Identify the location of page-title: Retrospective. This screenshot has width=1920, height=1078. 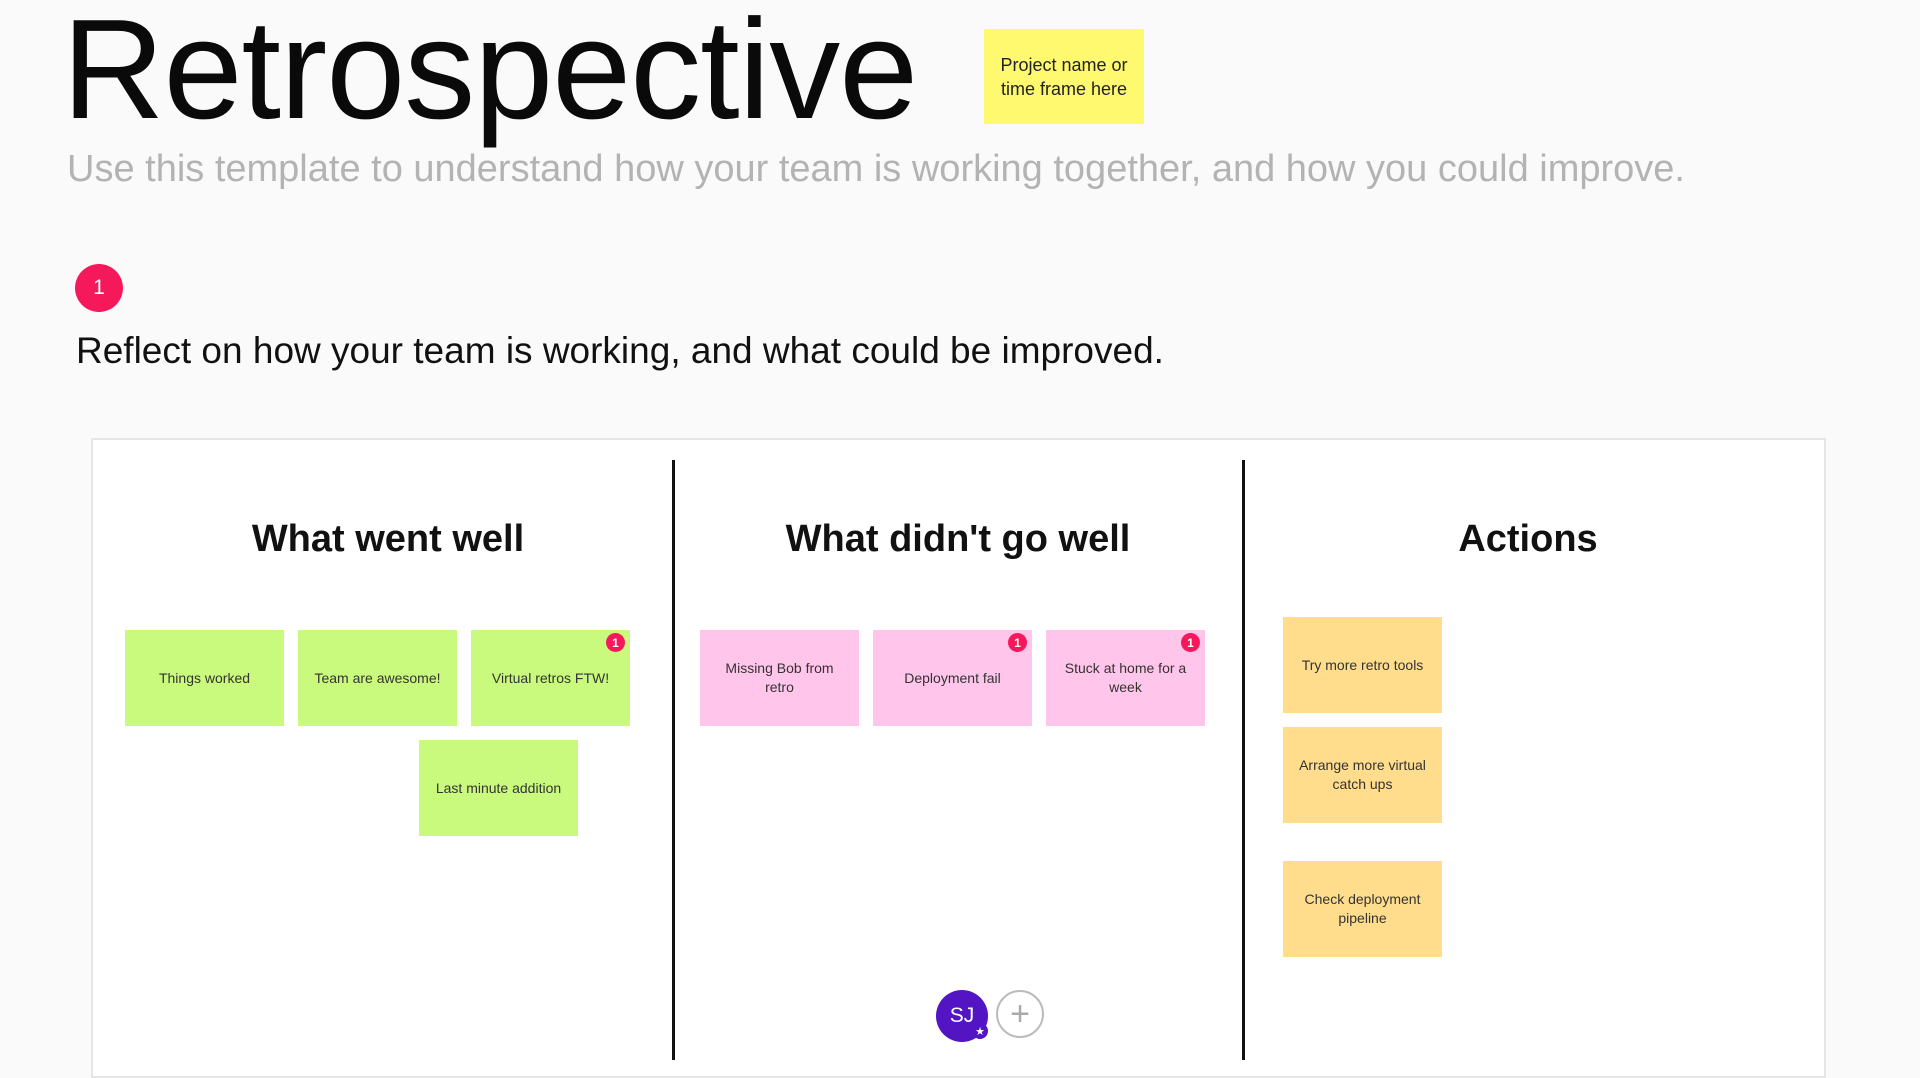
(490, 74).